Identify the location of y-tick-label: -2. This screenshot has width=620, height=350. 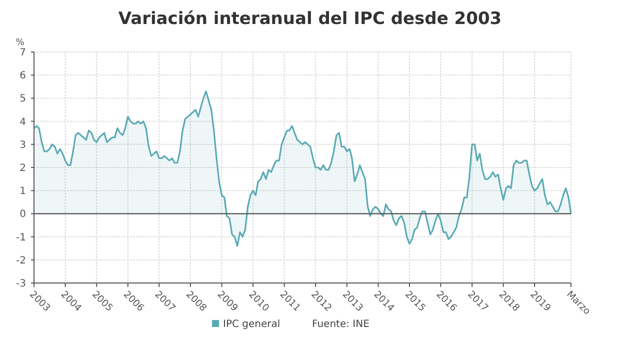
(21, 260).